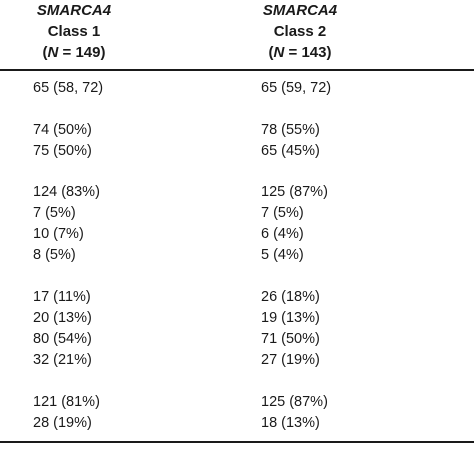 The image size is (474, 474). What do you see at coordinates (282, 234) in the screenshot?
I see `table-cell: 6 (4%)` at bounding box center [282, 234].